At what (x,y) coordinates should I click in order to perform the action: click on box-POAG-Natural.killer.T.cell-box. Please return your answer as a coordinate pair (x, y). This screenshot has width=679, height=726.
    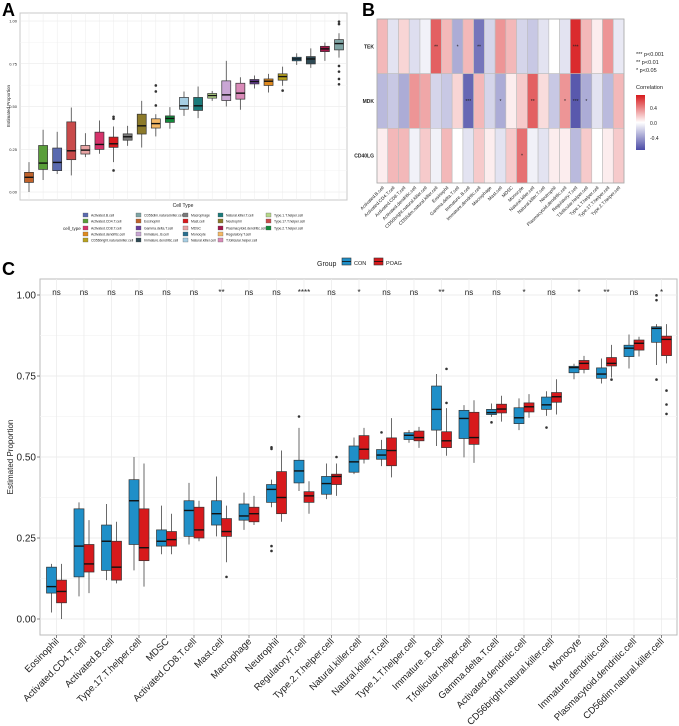
    Looking at the image, I should click on (391, 452).